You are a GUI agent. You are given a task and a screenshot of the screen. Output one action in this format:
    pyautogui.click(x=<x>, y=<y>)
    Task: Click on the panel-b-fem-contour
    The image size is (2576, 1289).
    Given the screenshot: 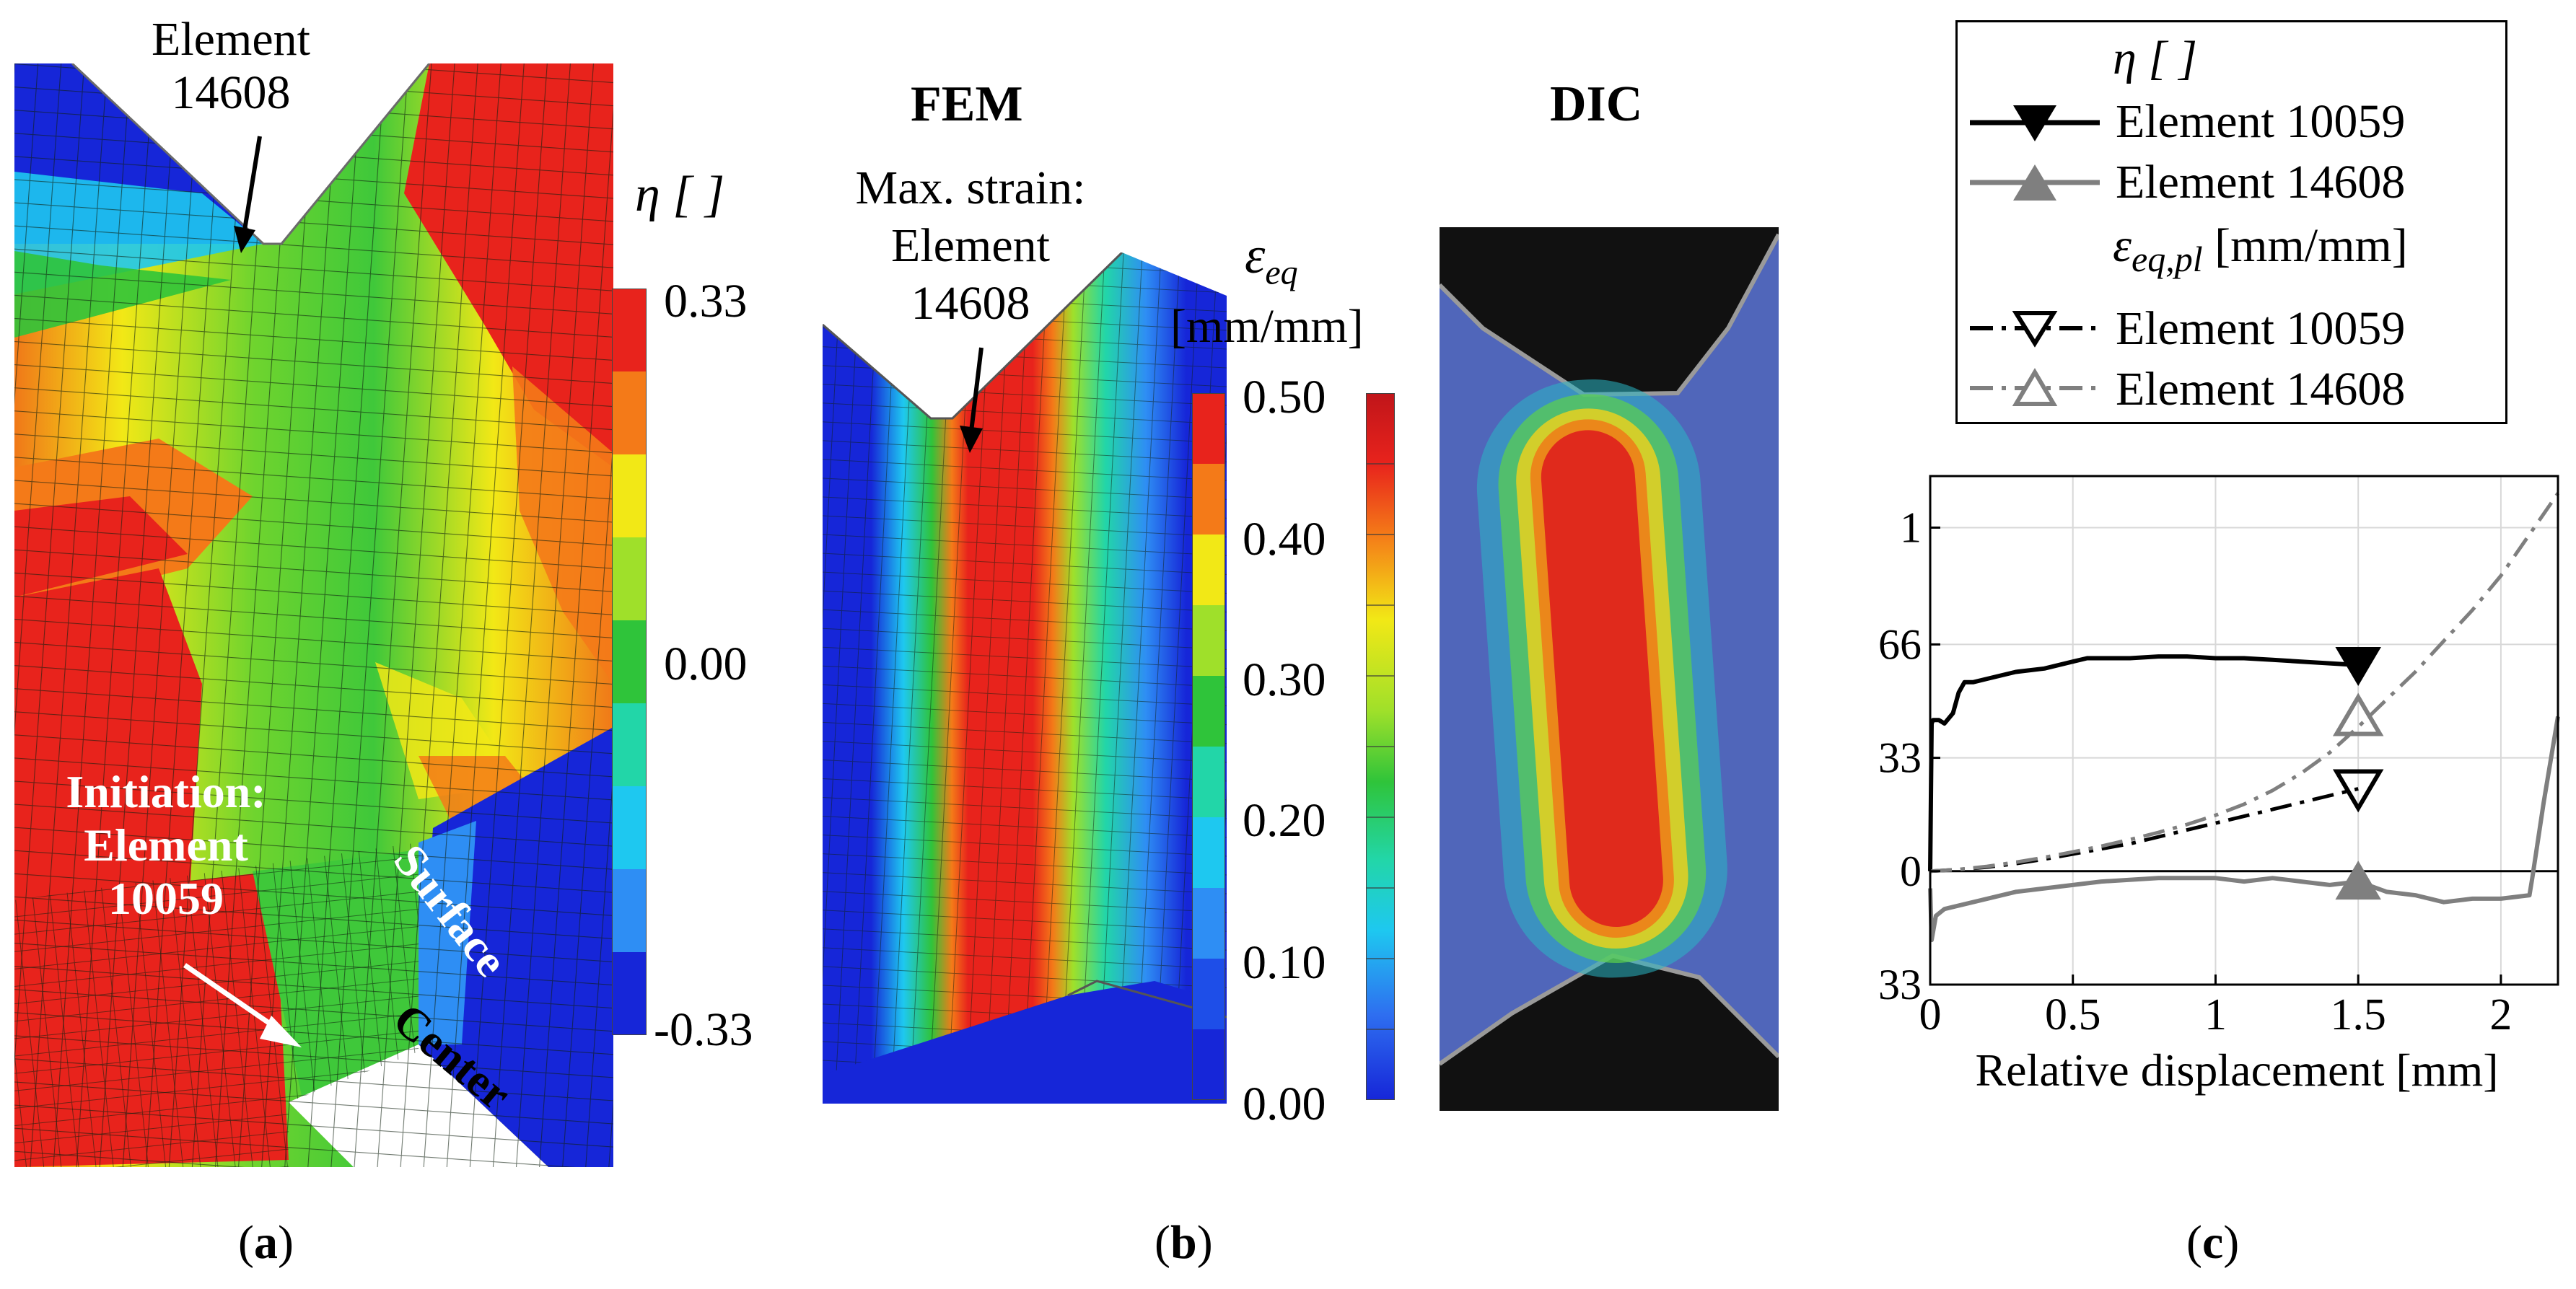 What is the action you would take?
    pyautogui.click(x=1025, y=678)
    